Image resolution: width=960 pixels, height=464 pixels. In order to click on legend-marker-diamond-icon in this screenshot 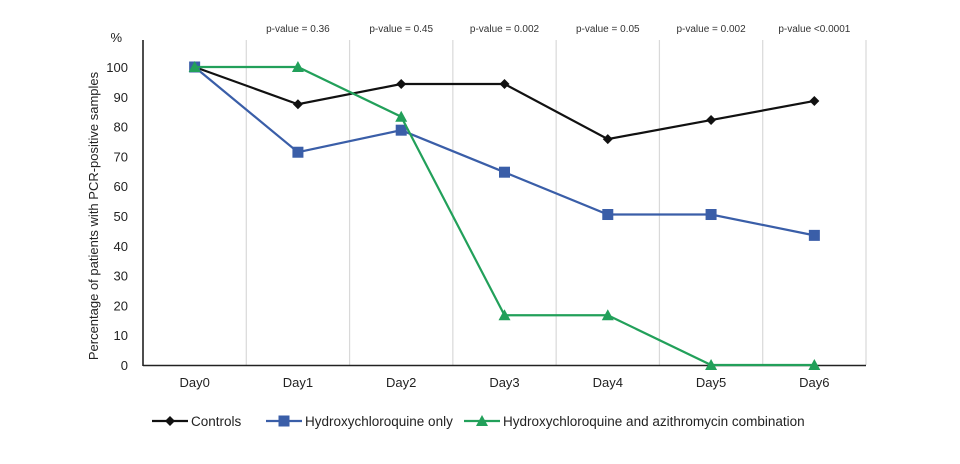, I will do `click(170, 421)`.